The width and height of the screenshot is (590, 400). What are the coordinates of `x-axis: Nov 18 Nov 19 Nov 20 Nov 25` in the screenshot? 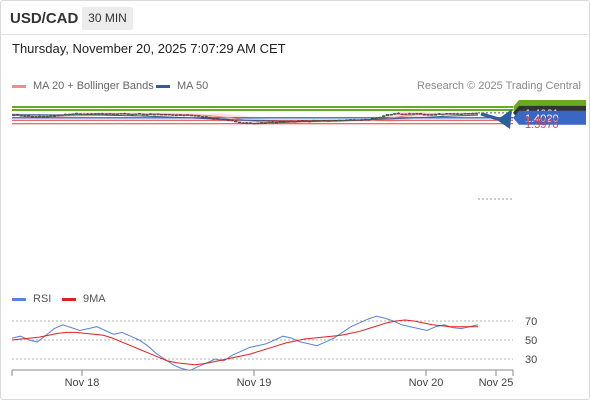 It's located at (262, 379).